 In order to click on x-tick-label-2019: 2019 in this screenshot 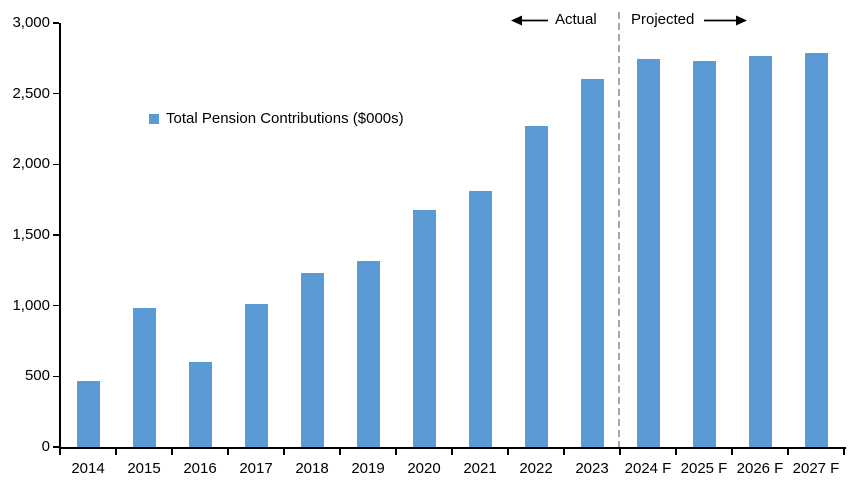, I will do `click(368, 468)`.